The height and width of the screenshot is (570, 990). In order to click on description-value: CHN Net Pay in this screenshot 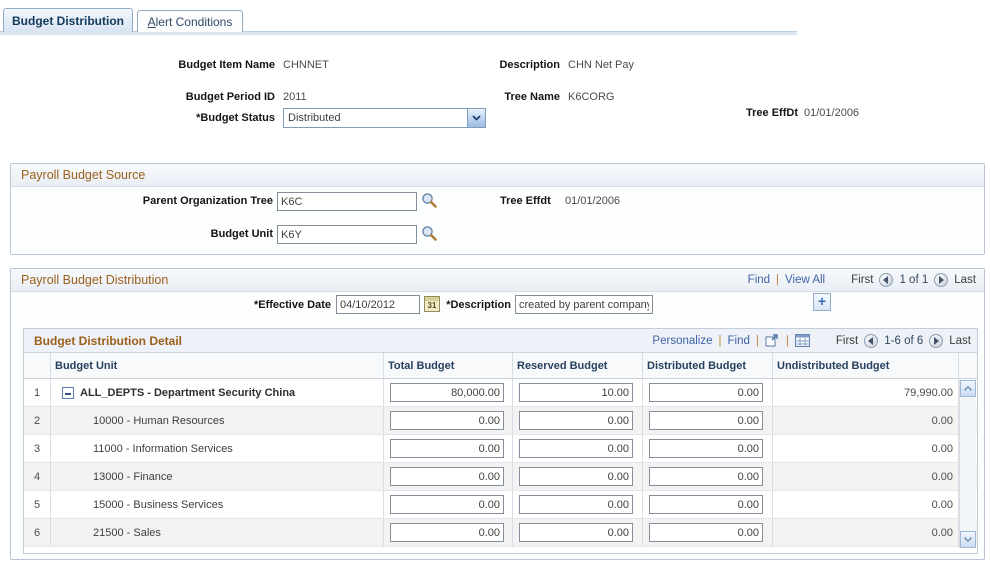, I will do `click(601, 65)`.